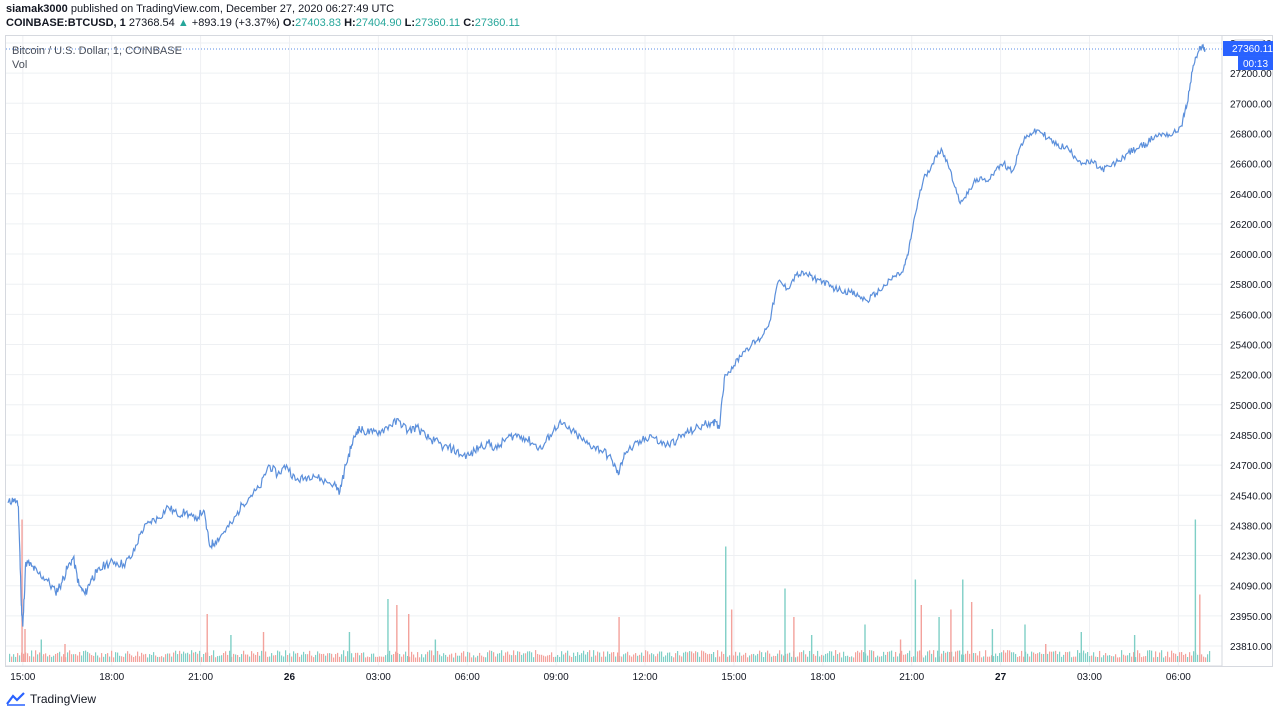 This screenshot has height=716, width=1280. What do you see at coordinates (200, 677) in the screenshot?
I see `time-tick-label: 21:00` at bounding box center [200, 677].